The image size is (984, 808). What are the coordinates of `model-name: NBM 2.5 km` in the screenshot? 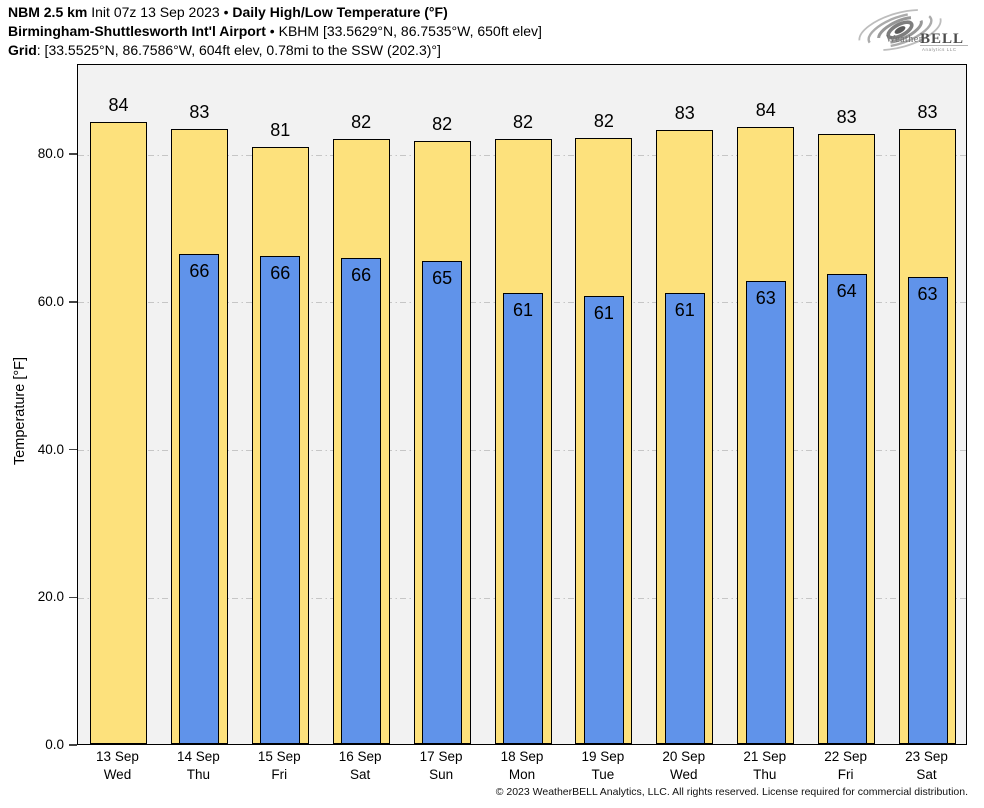 It's located at (48, 12).